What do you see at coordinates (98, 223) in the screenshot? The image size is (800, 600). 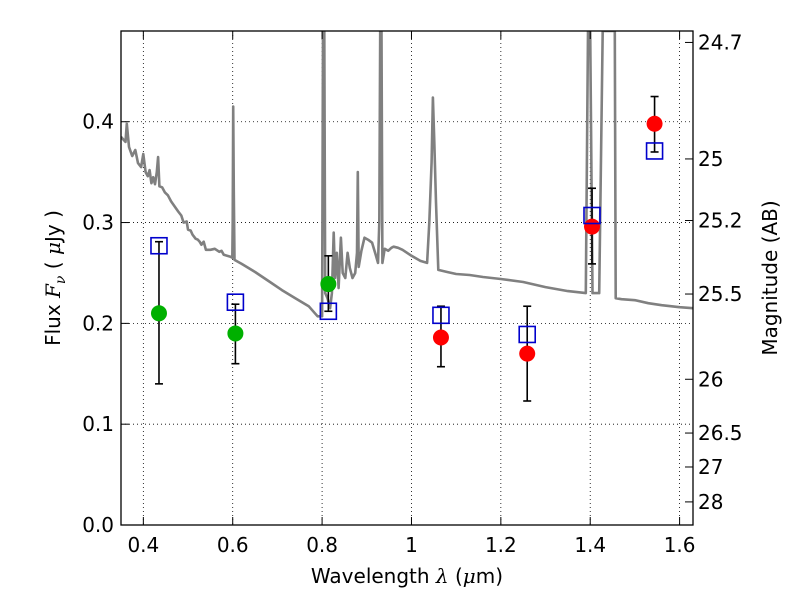 I see `y-tick-label: 0.3` at bounding box center [98, 223].